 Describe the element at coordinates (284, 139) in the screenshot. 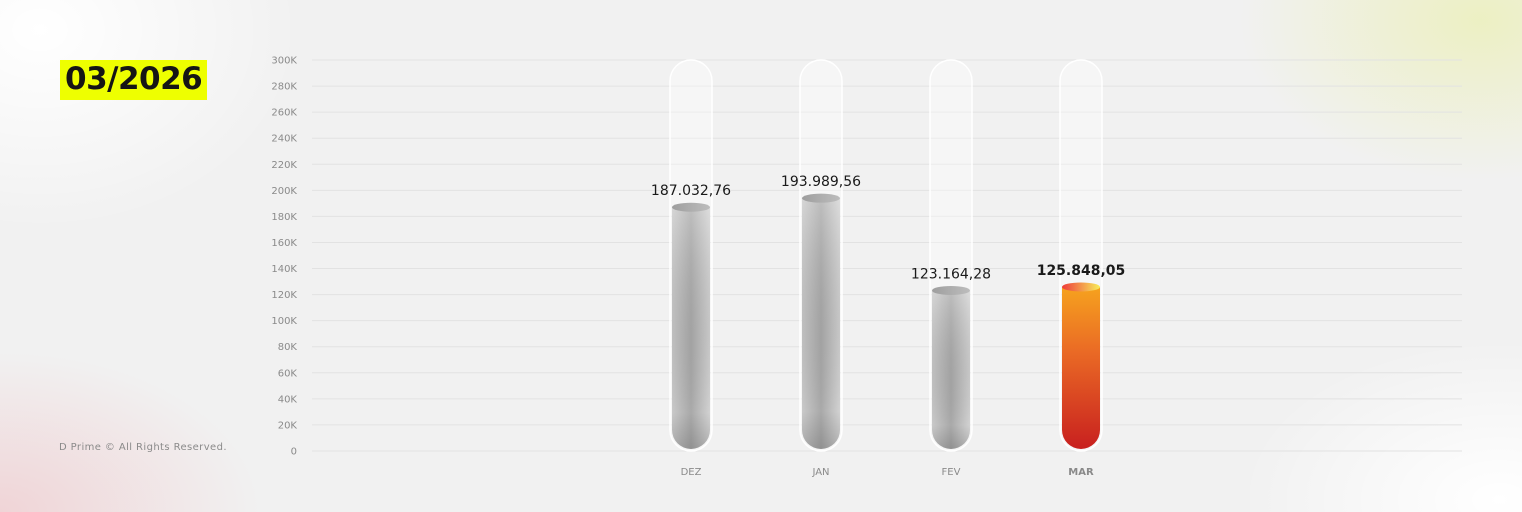

I see `y-tick-label: 240K` at that location.